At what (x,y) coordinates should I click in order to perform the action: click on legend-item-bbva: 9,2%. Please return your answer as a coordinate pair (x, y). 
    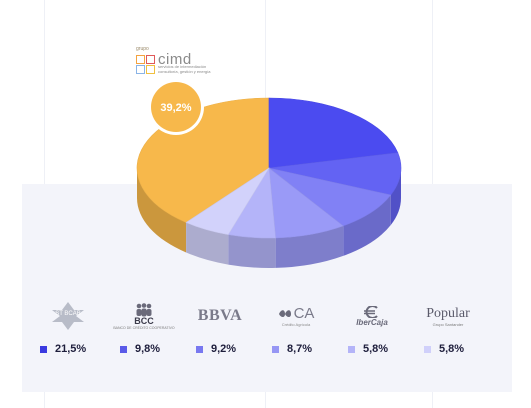
    Looking at the image, I should click on (216, 349).